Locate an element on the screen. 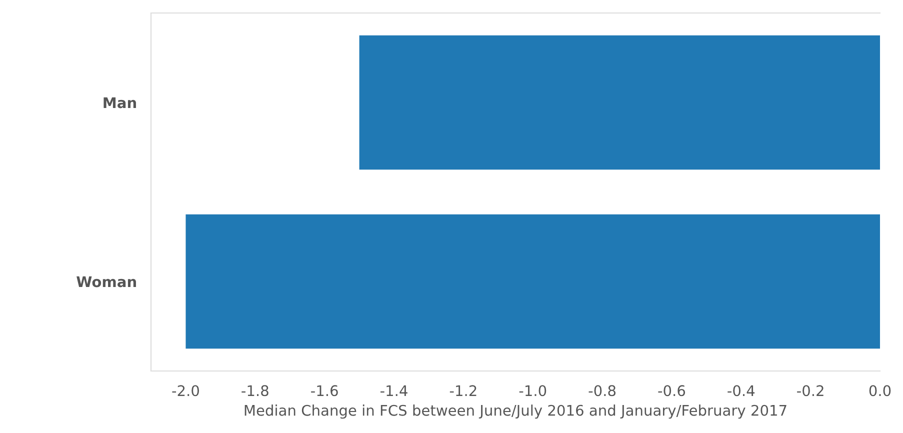  x-tick-label: -0.2 is located at coordinates (810, 390).